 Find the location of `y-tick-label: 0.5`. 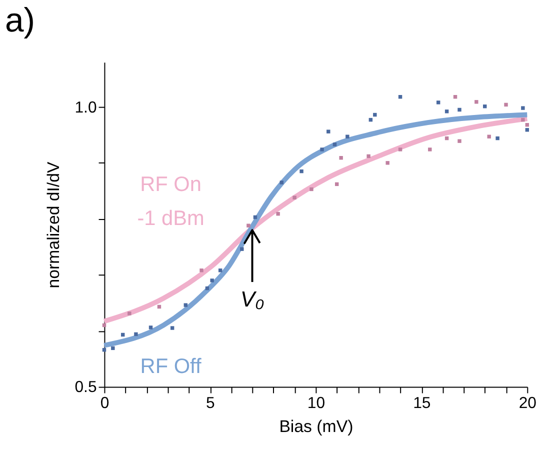

y-tick-label: 0.5 is located at coordinates (85, 387).